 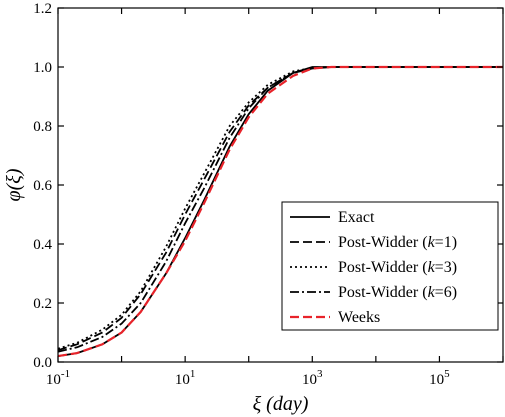 What do you see at coordinates (42, 186) in the screenshot?
I see `y-tick-label: 0.6` at bounding box center [42, 186].